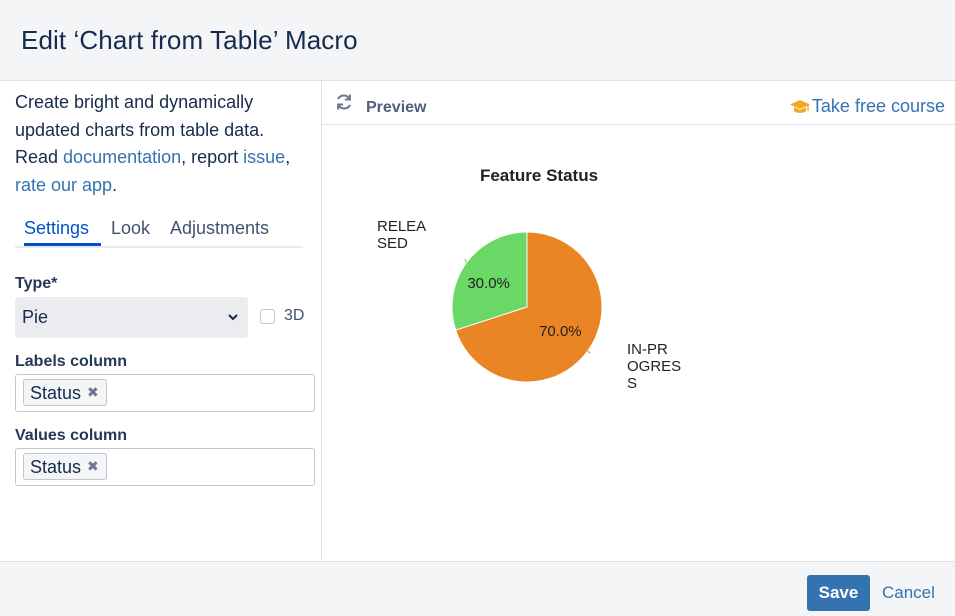  What do you see at coordinates (344, 102) in the screenshot?
I see `refresh-icon` at bounding box center [344, 102].